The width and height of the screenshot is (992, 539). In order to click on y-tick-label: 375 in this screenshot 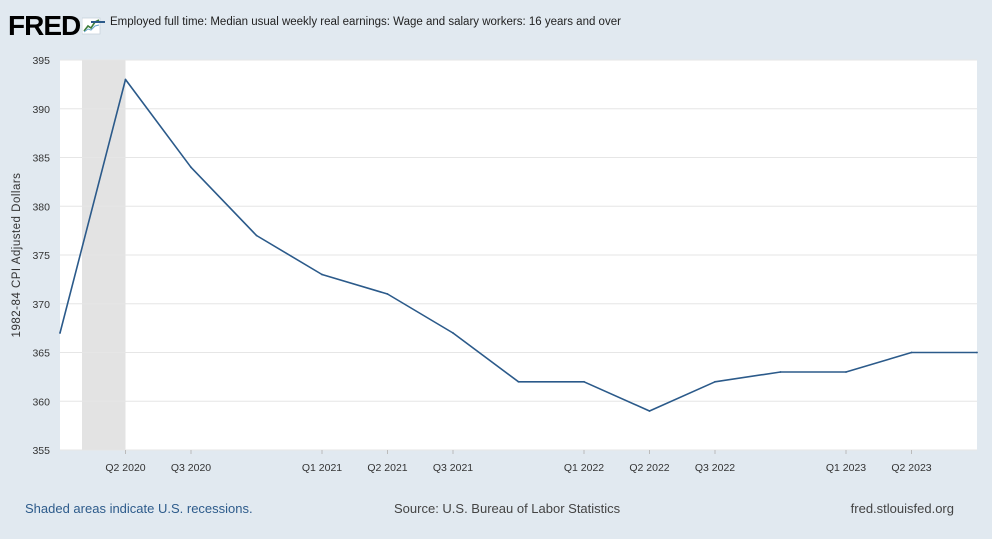, I will do `click(41, 256)`.